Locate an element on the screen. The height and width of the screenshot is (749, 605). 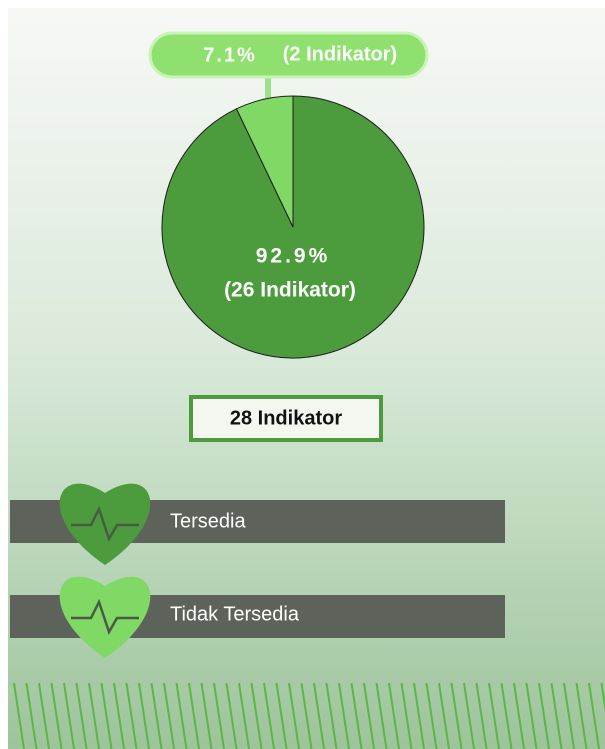
callout-pill is located at coordinates (288, 55).